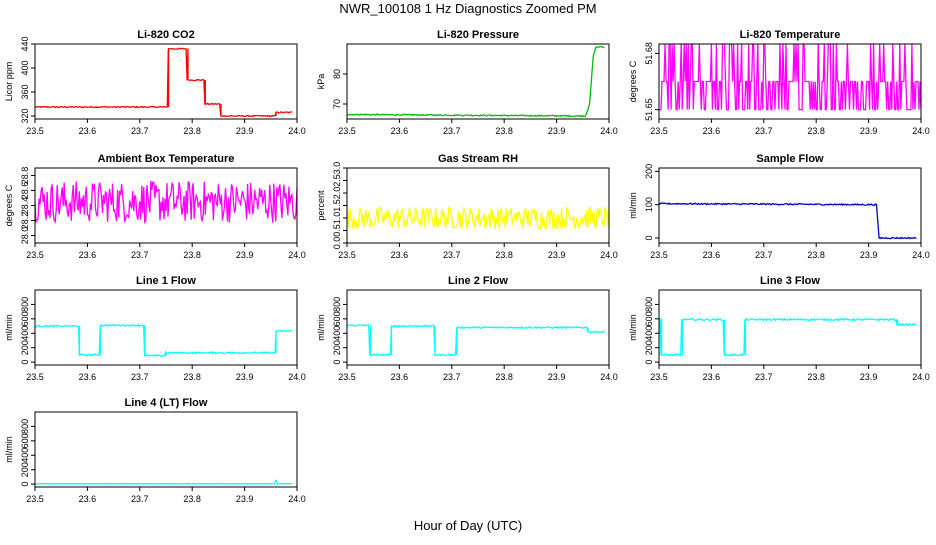 The height and width of the screenshot is (545, 936). Describe the element at coordinates (25, 43) in the screenshot. I see `y-tick-label: 440` at that location.